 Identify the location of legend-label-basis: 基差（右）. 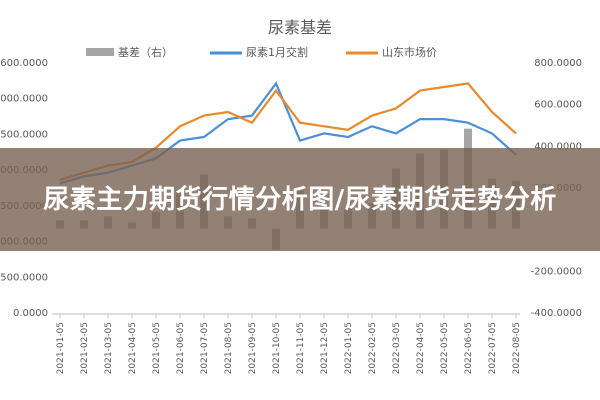
(145, 52).